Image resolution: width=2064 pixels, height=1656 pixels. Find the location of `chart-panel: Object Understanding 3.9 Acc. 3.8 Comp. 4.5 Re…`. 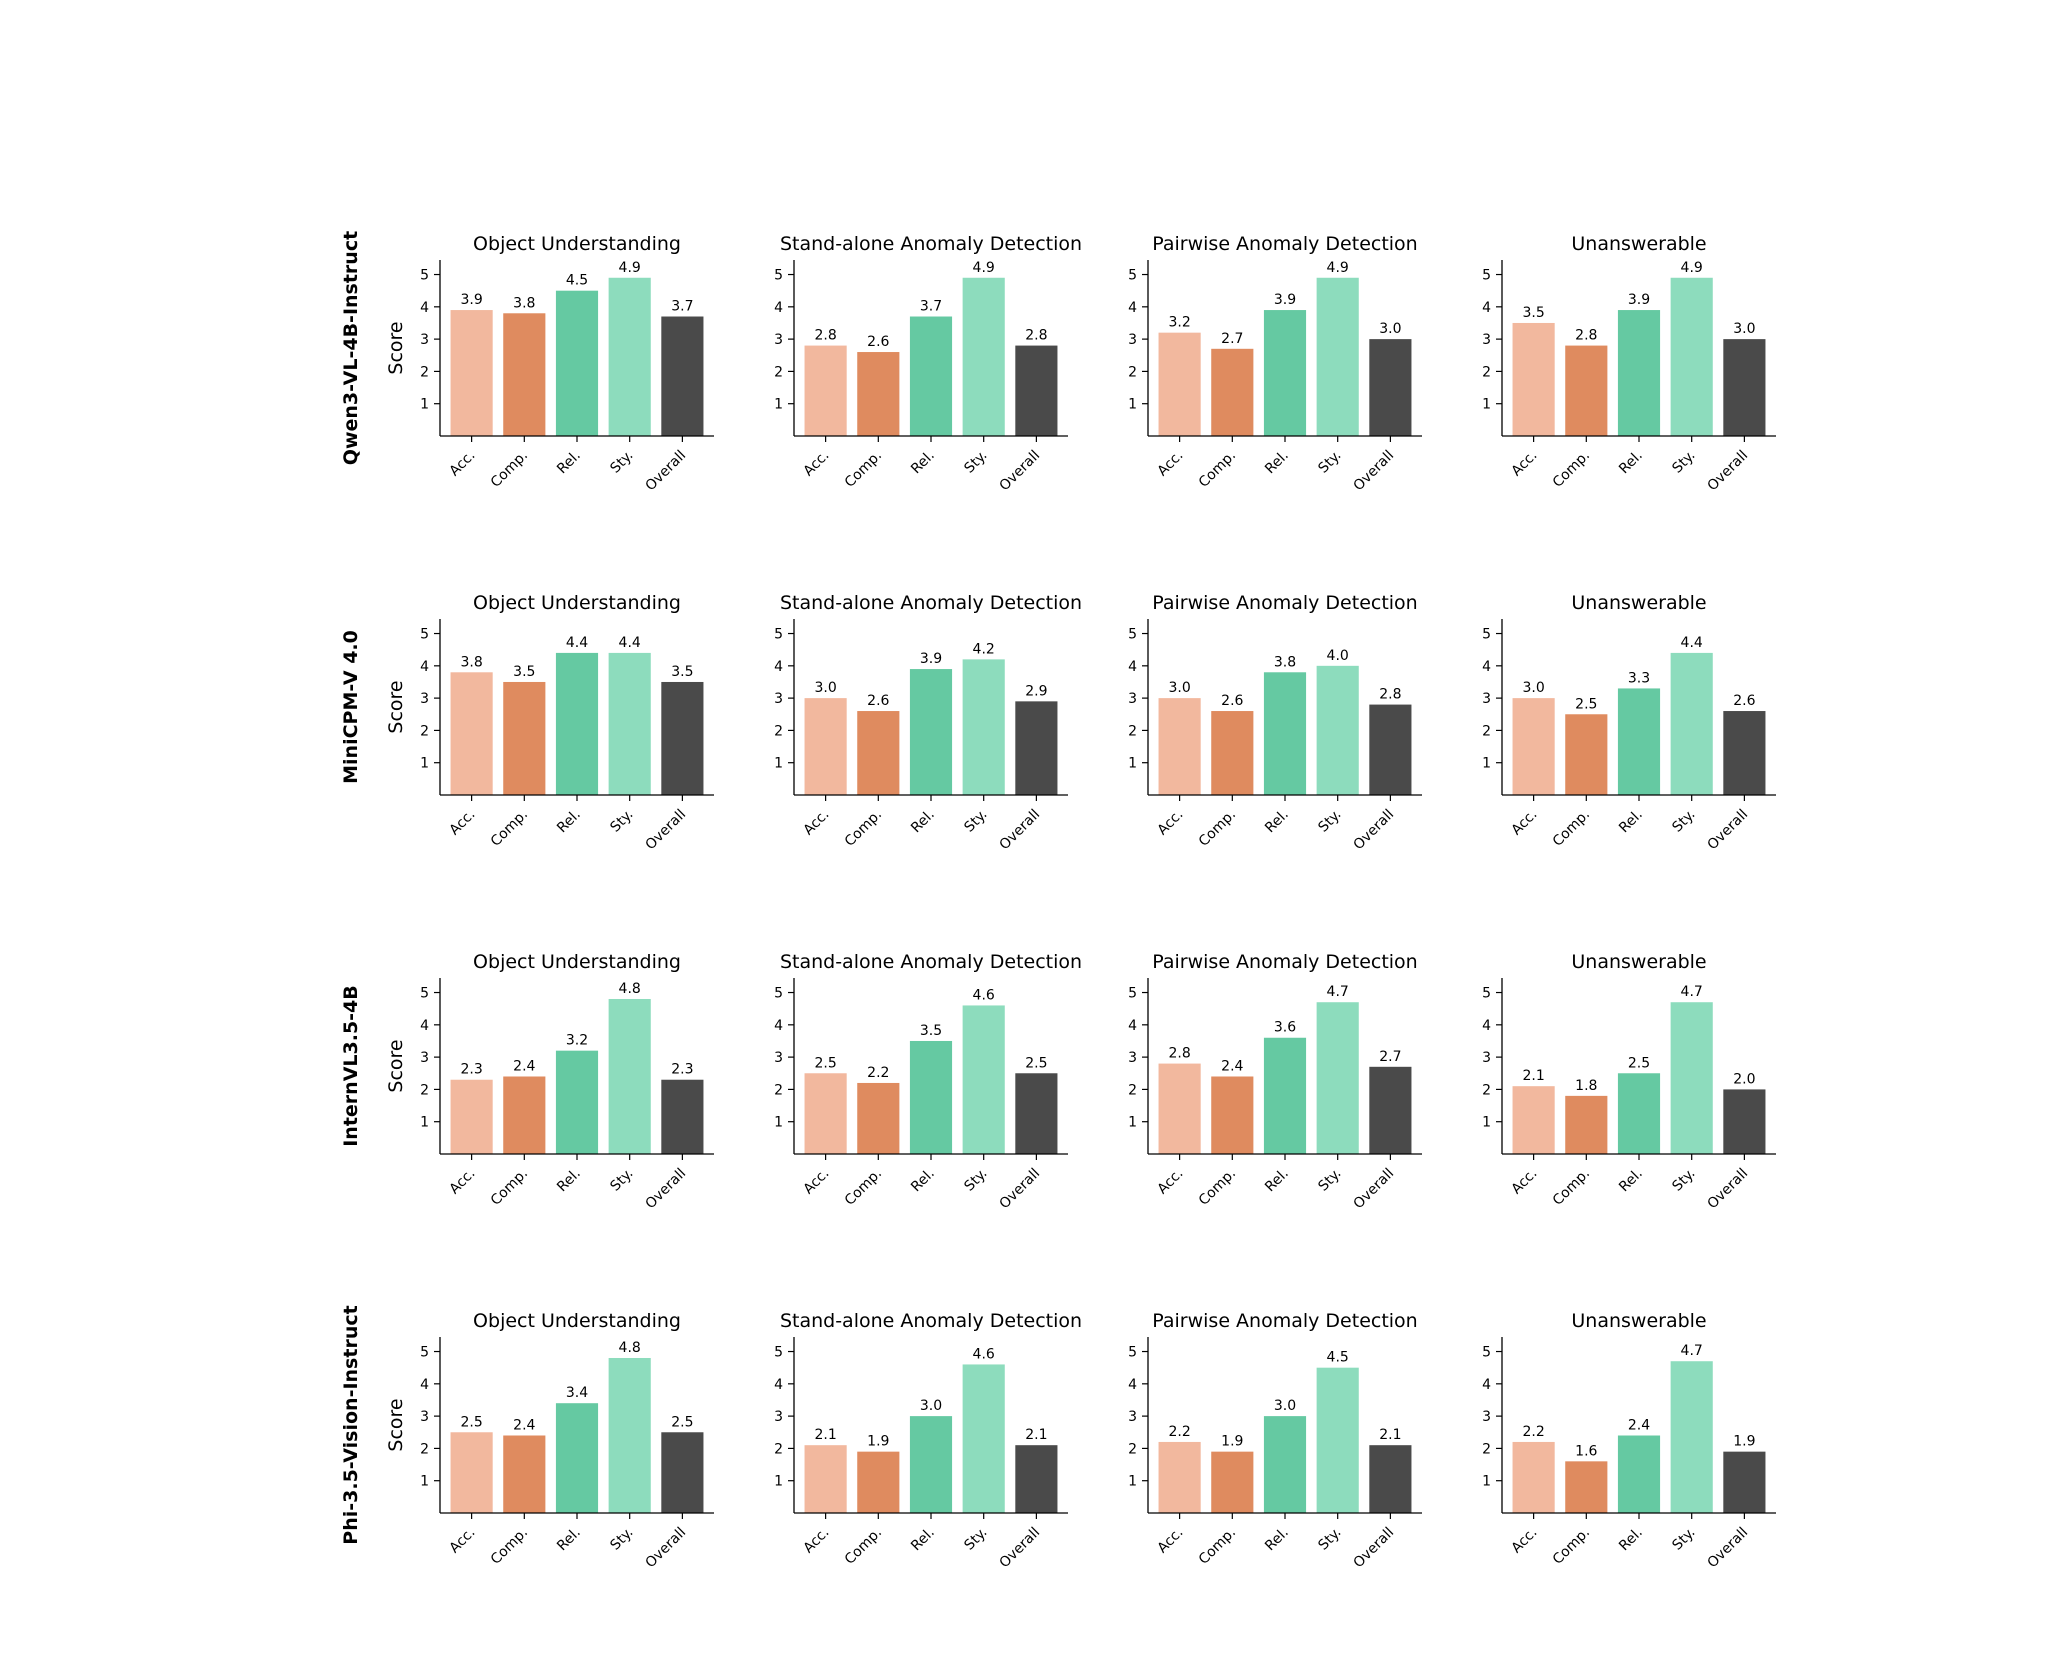

chart-panel: Object Understanding 3.9 Acc. 3.8 Comp. 4.5 Re… is located at coordinates (527, 362).